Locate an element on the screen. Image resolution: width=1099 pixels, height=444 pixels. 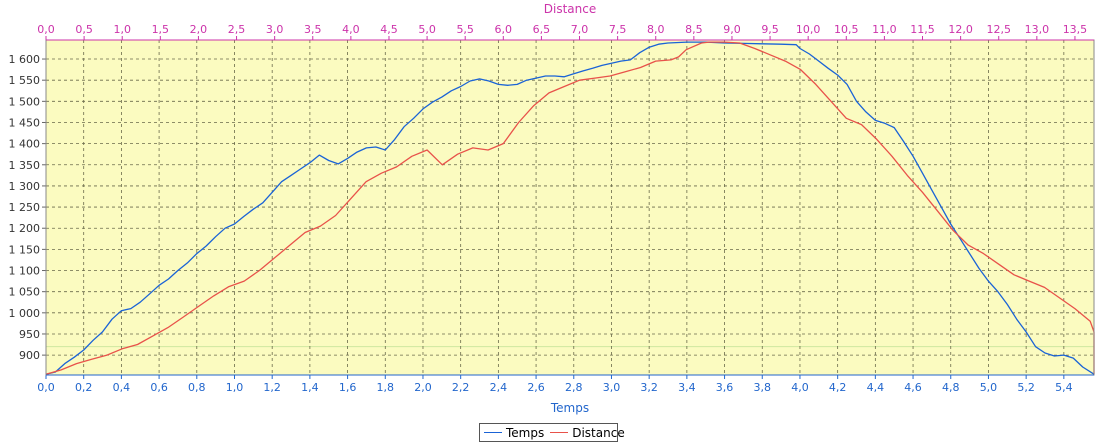
x-tick-label: 5,4 is located at coordinates (1064, 387).